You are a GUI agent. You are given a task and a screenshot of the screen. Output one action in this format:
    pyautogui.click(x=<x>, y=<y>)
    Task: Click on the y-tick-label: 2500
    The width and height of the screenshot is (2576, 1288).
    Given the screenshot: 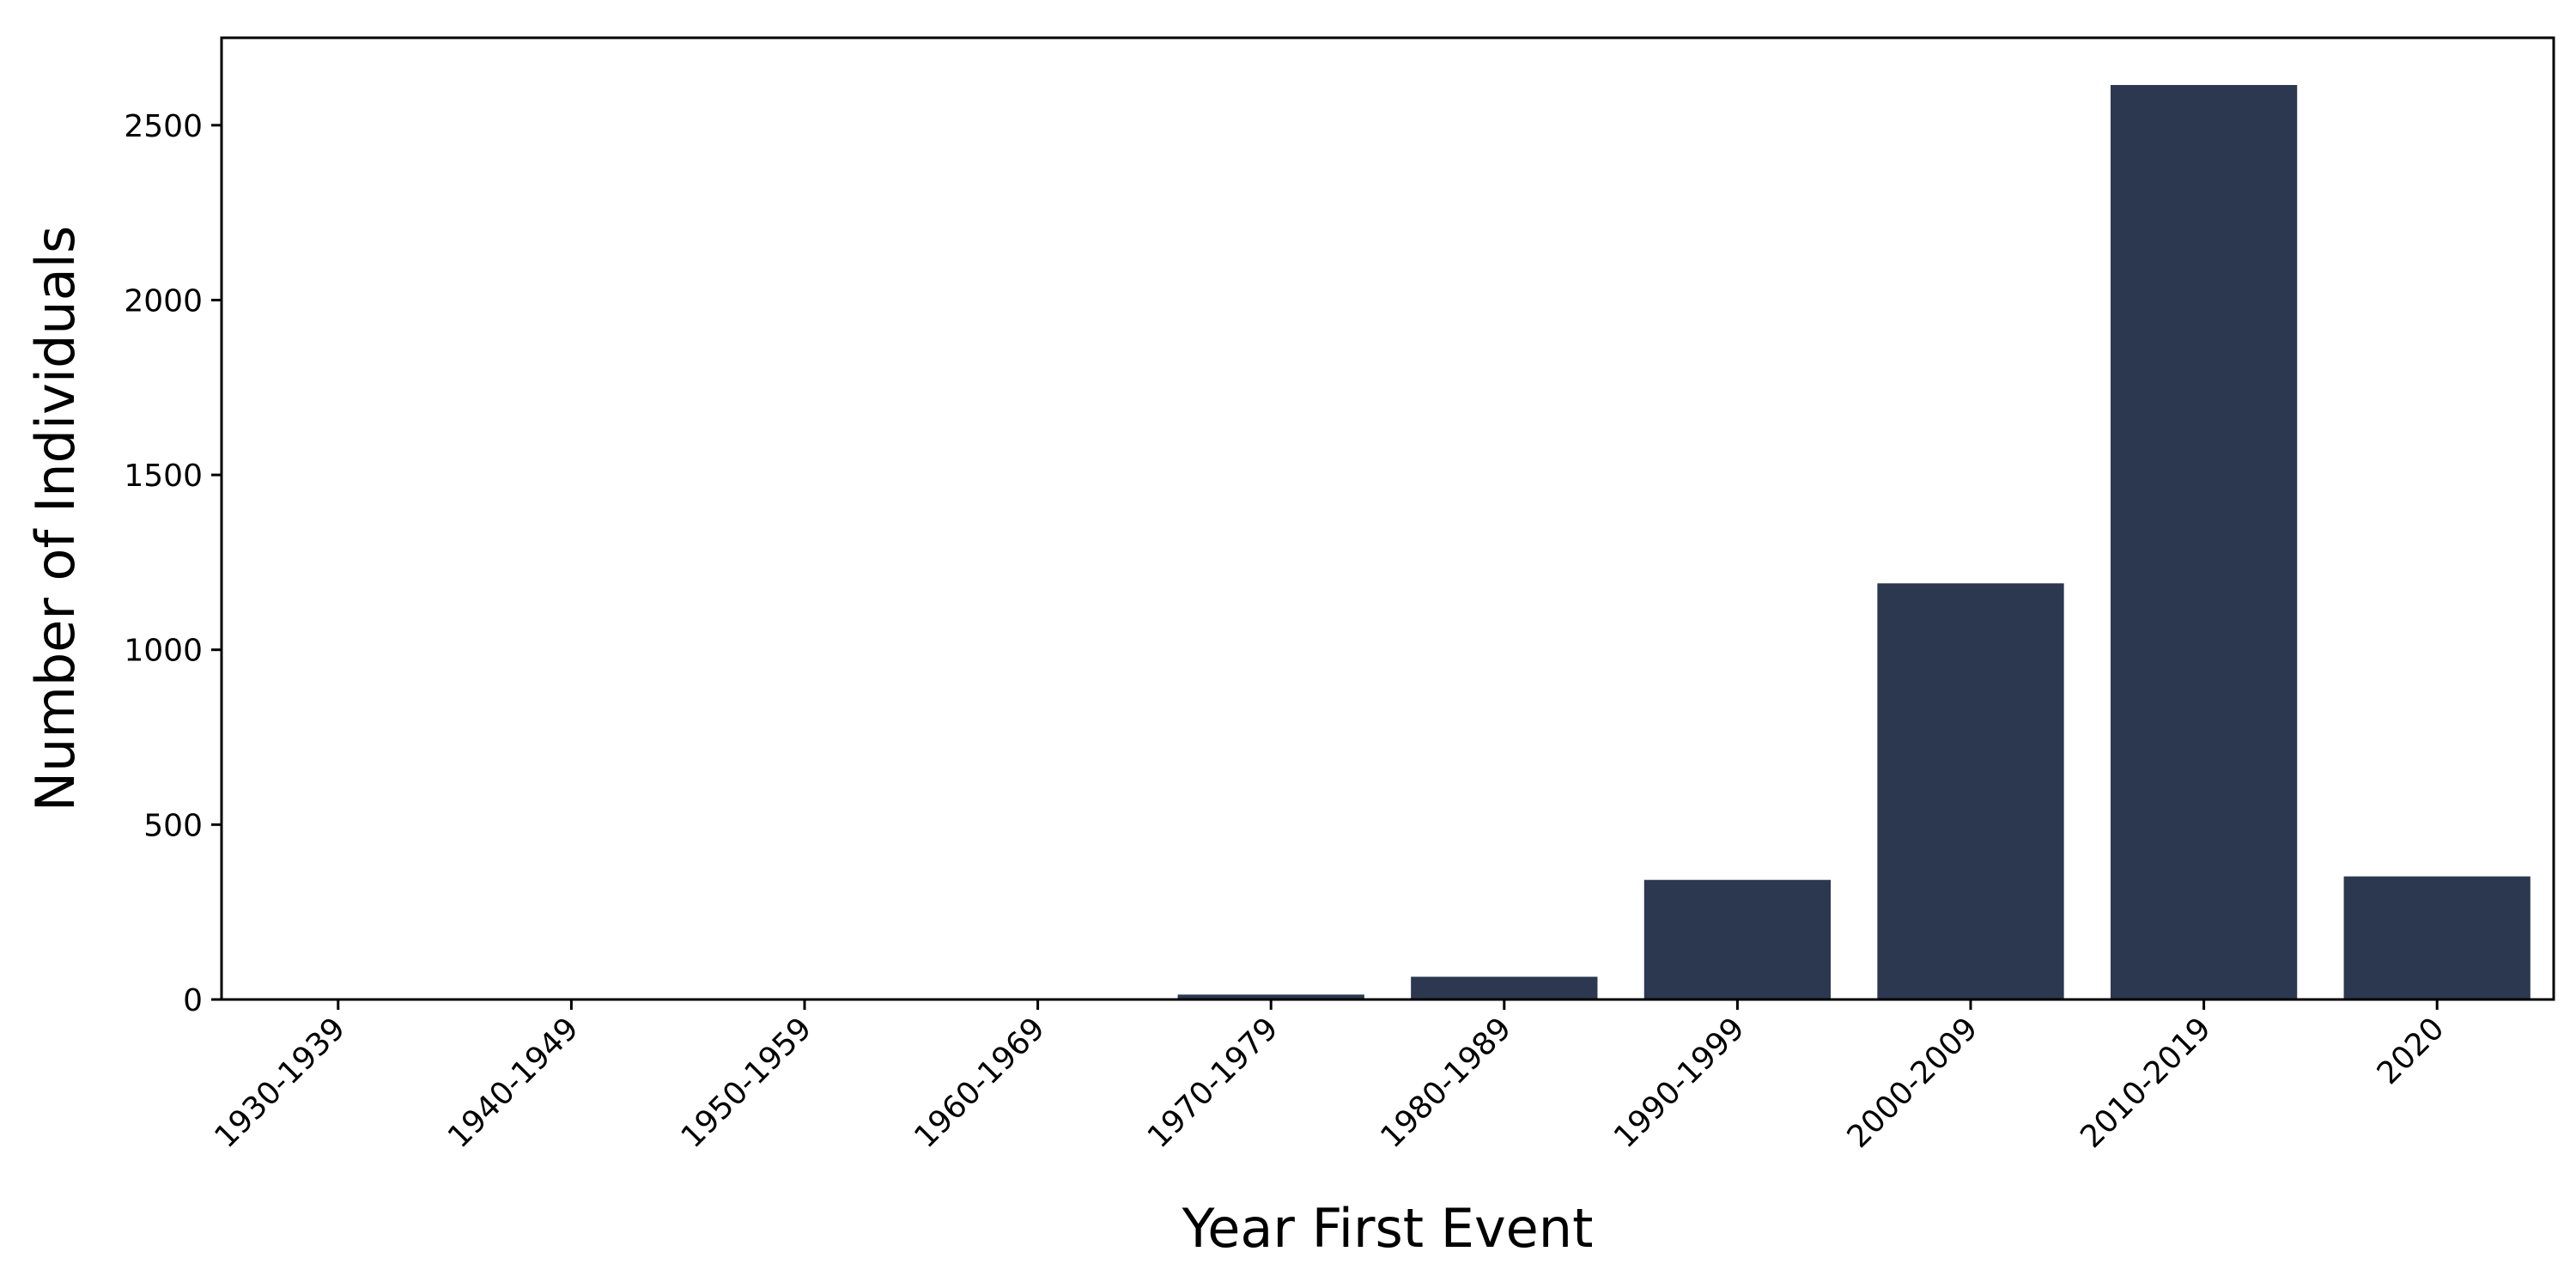 What is the action you would take?
    pyautogui.click(x=164, y=127)
    